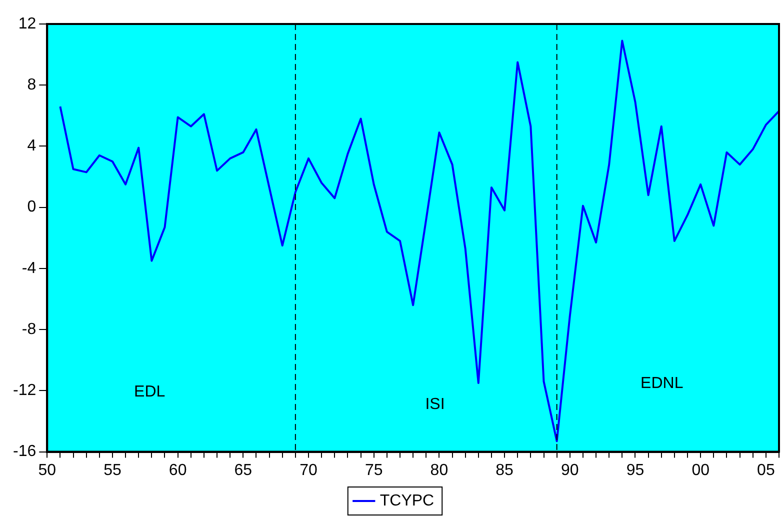 The height and width of the screenshot is (527, 782). Describe the element at coordinates (243, 470) in the screenshot. I see `x-tick-label: 65` at that location.